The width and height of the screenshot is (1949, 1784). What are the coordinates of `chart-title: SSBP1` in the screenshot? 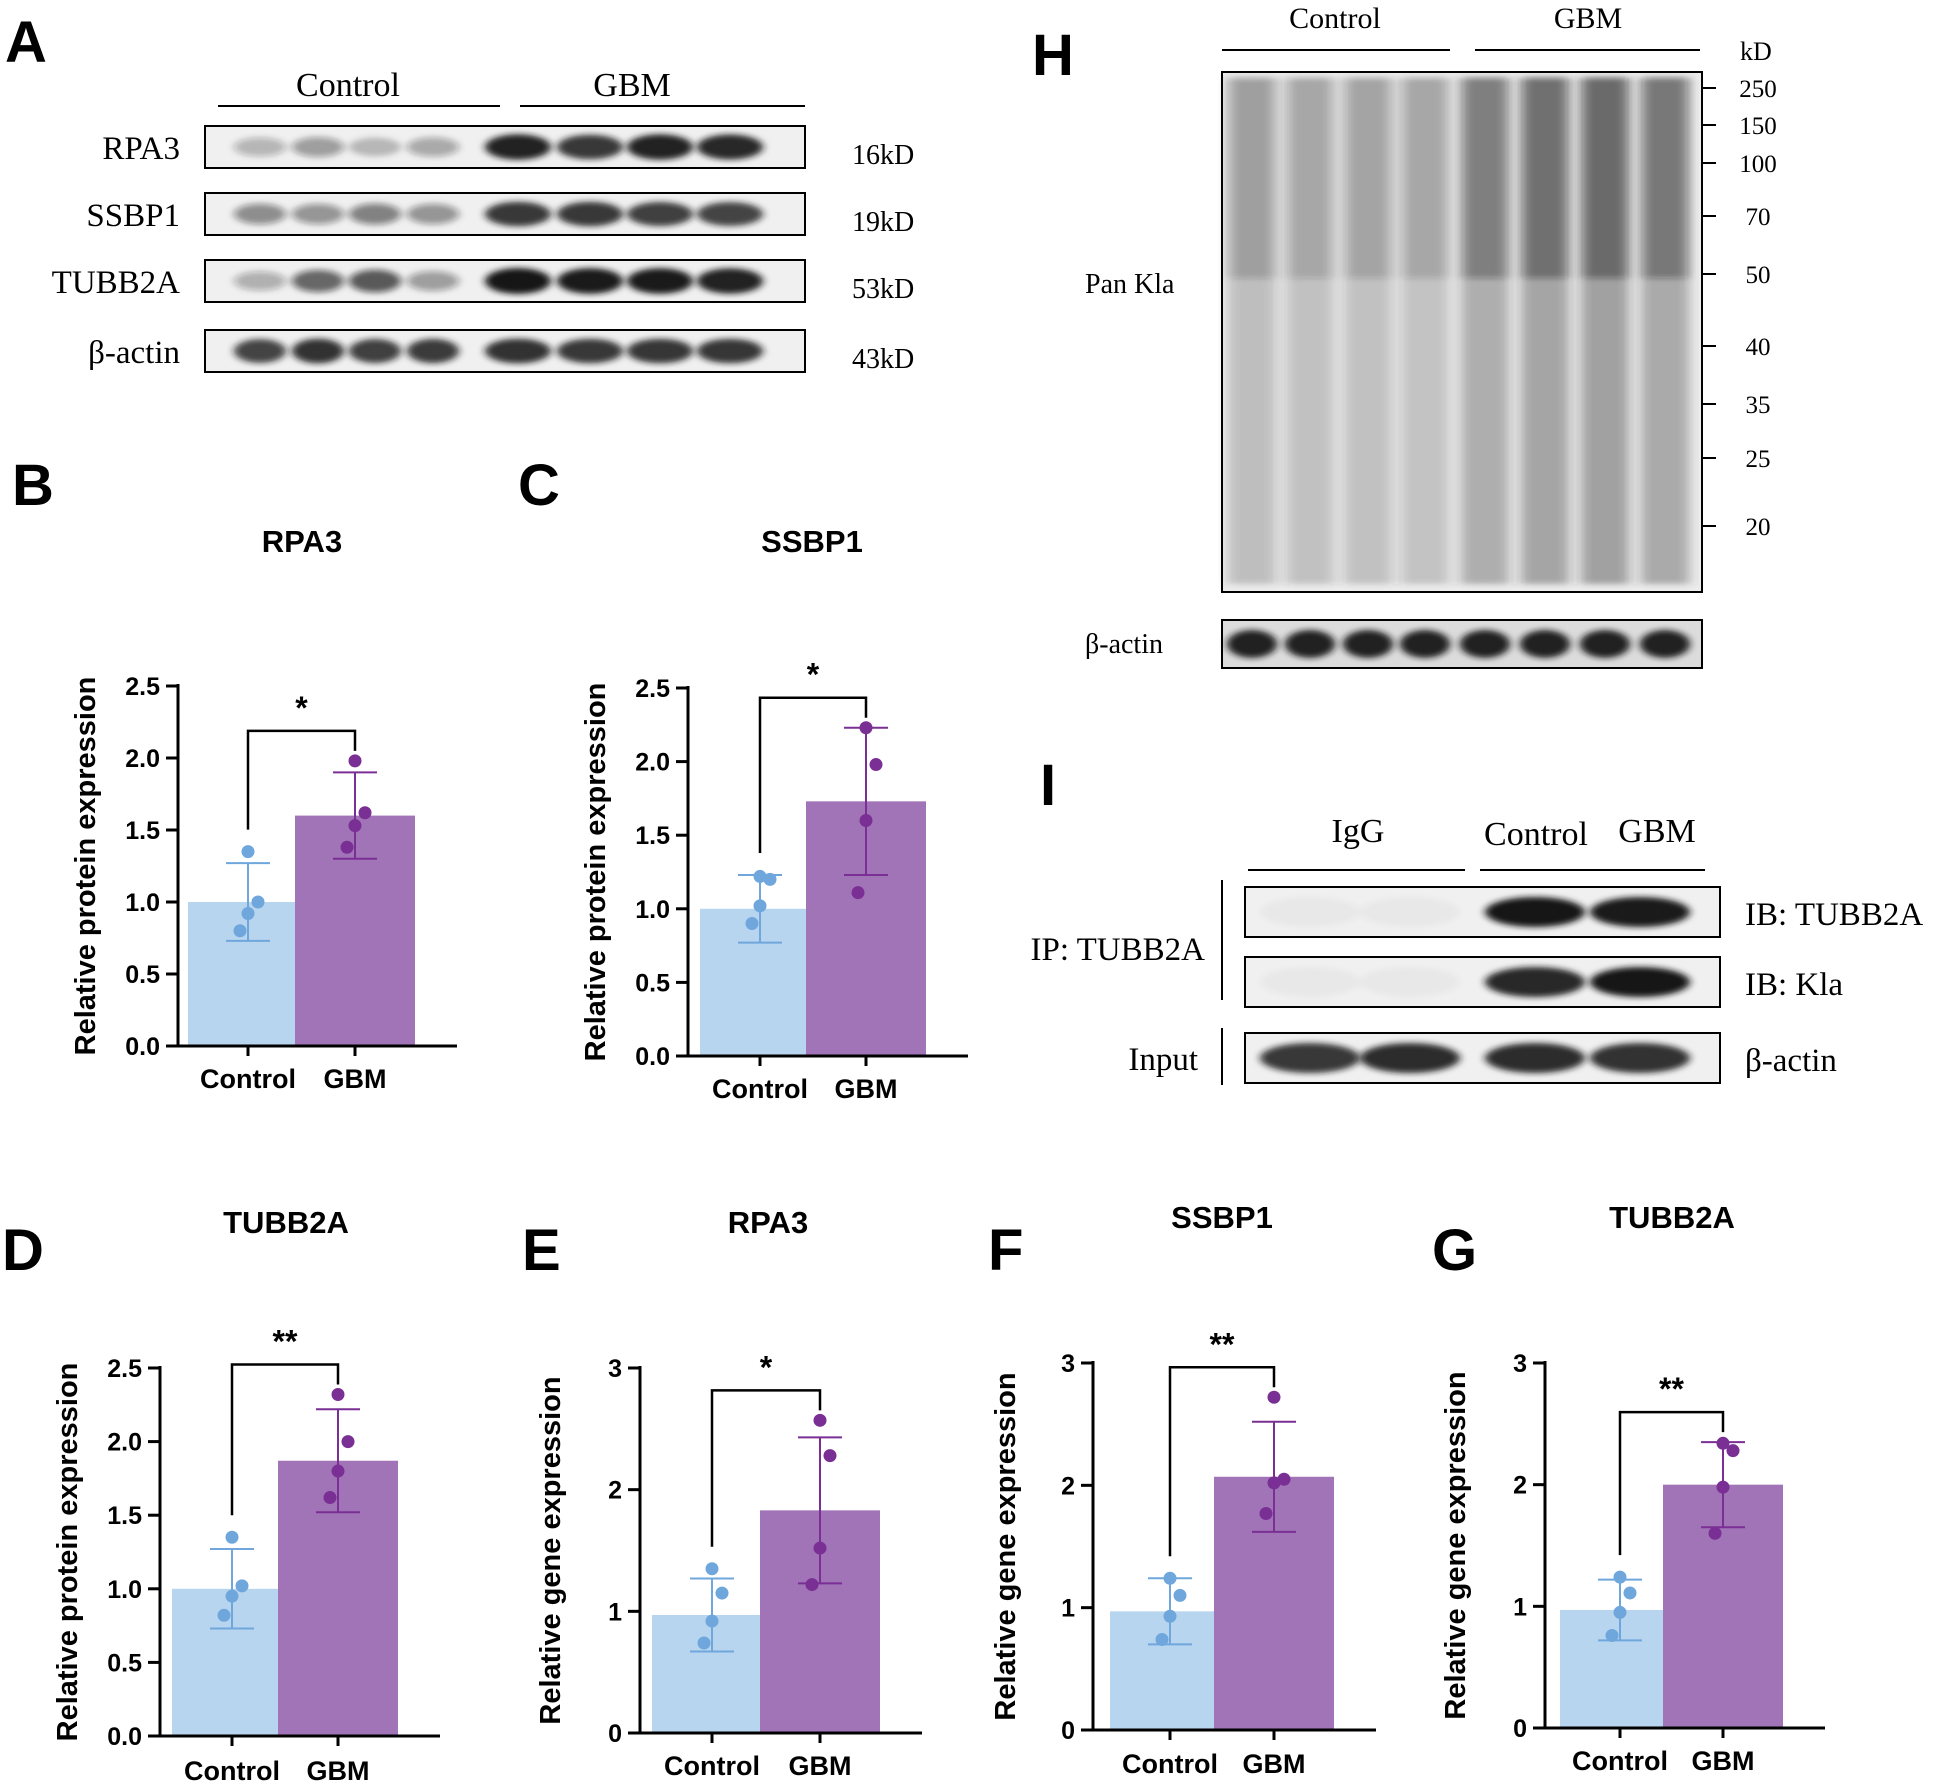 It's located at (1222, 1217).